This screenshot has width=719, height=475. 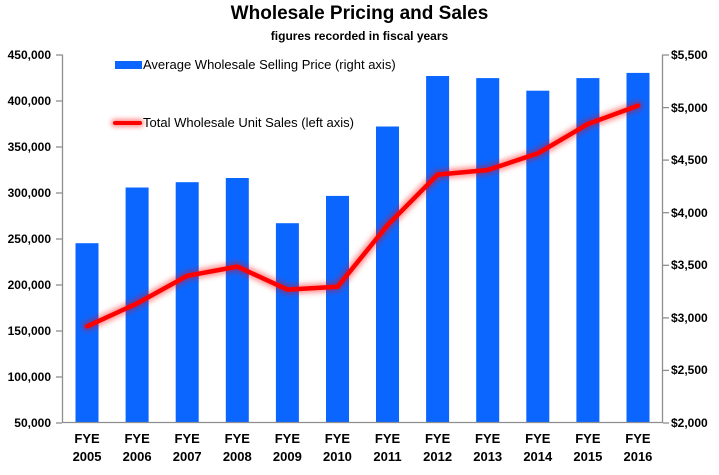 What do you see at coordinates (29, 285) in the screenshot?
I see `left-axis-tick-label: 200,000` at bounding box center [29, 285].